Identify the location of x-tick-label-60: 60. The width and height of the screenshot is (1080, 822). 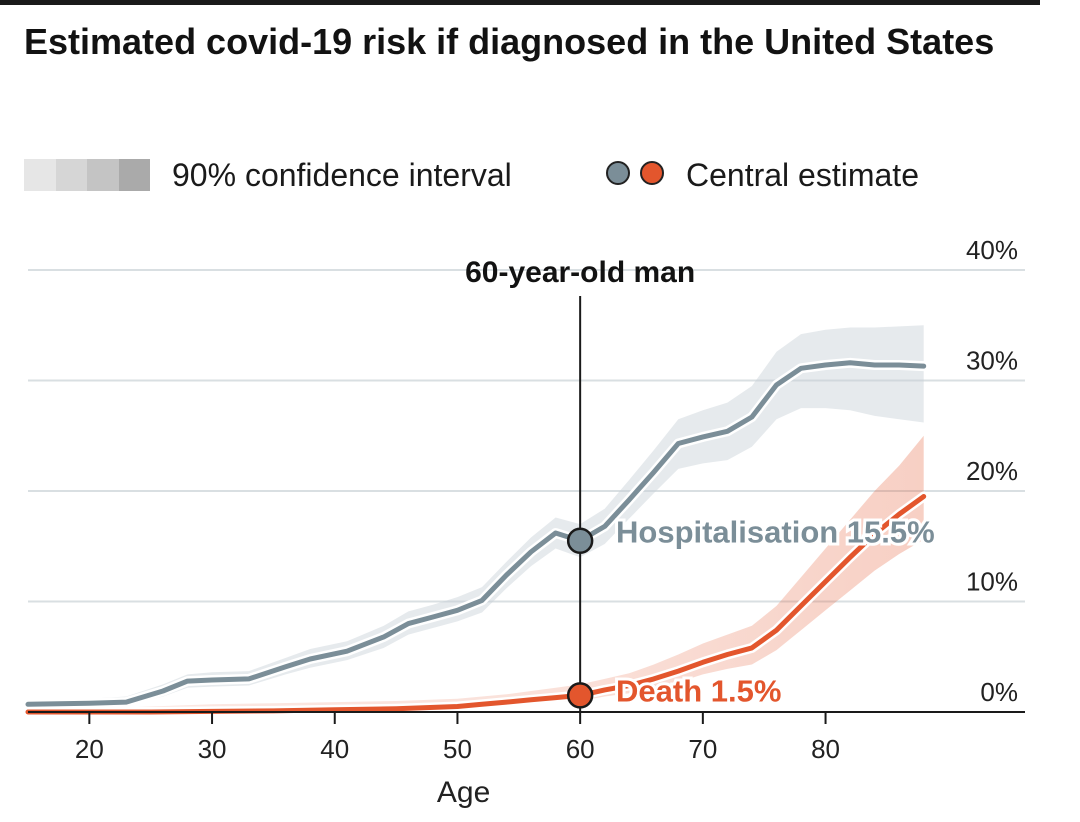
(580, 749).